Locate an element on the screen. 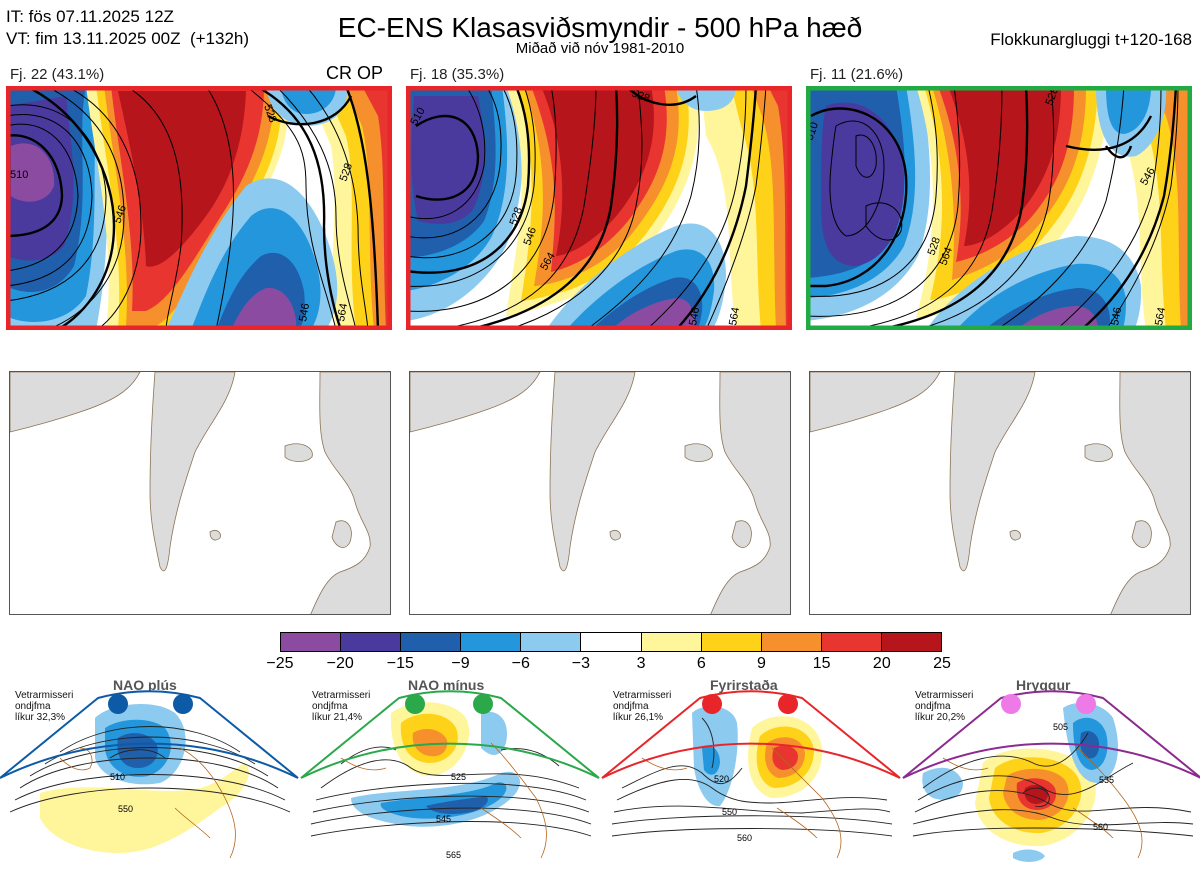  colorbar-tick-label: −15 is located at coordinates (400, 663).